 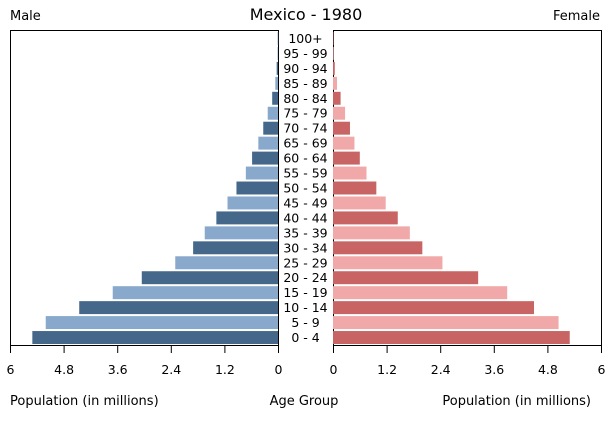 What do you see at coordinates (305, 53) in the screenshot?
I see `age-group-label: 95 - 99` at bounding box center [305, 53].